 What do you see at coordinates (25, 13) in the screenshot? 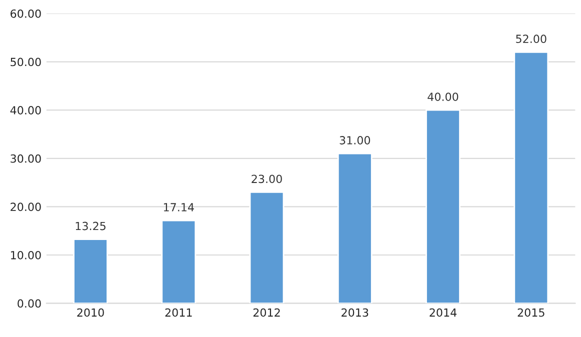
I see `y-tick-label: 60.00` at bounding box center [25, 13].